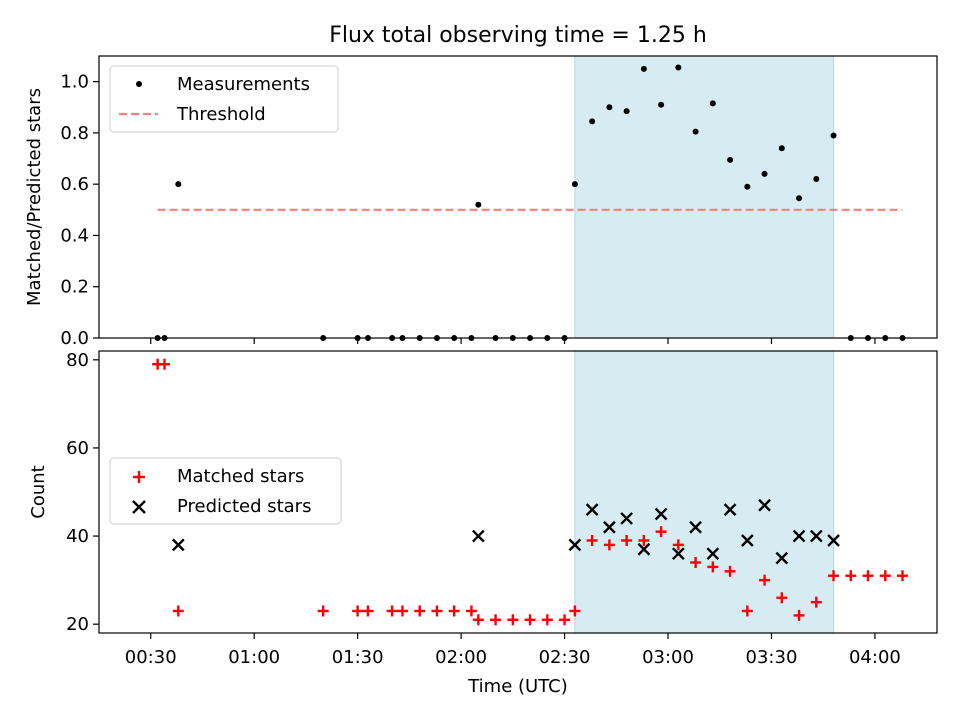 This screenshot has width=960, height=720. Describe the element at coordinates (139, 84) in the screenshot. I see `legend-measurements-marker` at that location.